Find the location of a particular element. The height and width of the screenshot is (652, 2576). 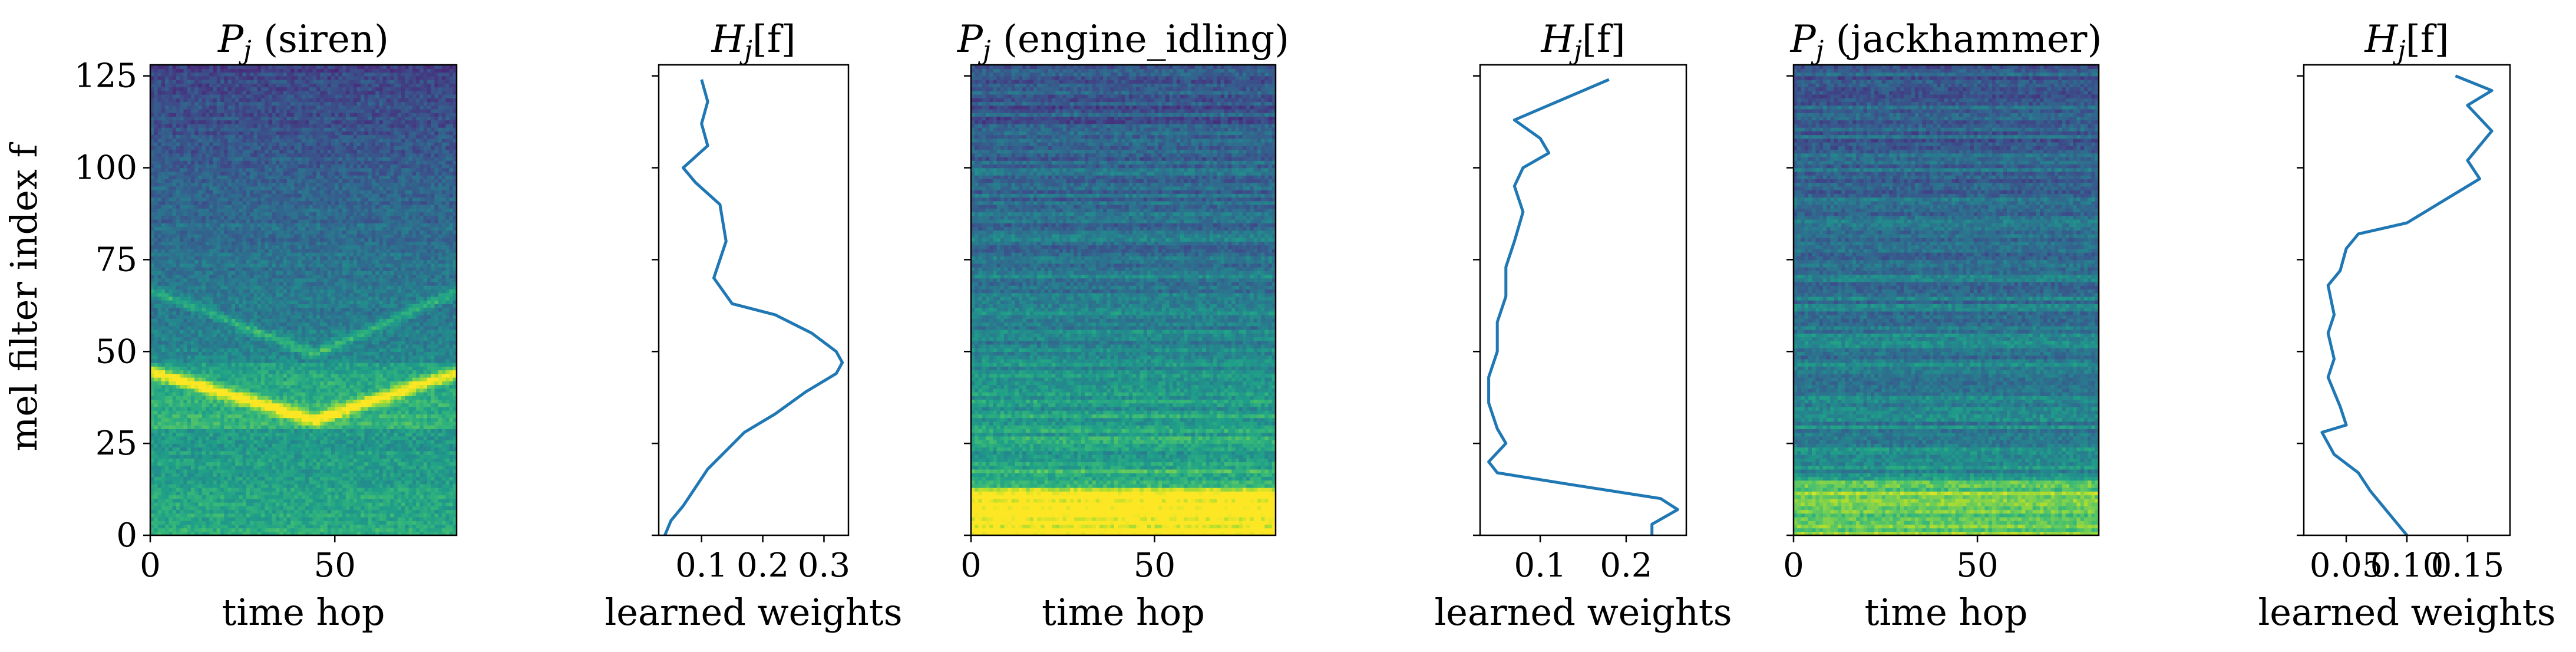

panel-6: 0.050.100.15 learned weights Hj[f] is located at coordinates (2406, 326).